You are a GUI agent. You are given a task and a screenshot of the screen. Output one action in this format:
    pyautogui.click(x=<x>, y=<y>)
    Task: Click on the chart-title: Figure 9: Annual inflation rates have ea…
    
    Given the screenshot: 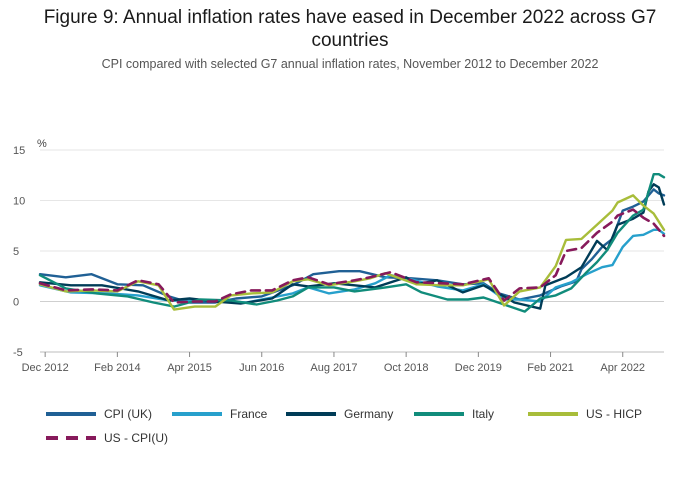 What is the action you would take?
    pyautogui.click(x=350, y=29)
    